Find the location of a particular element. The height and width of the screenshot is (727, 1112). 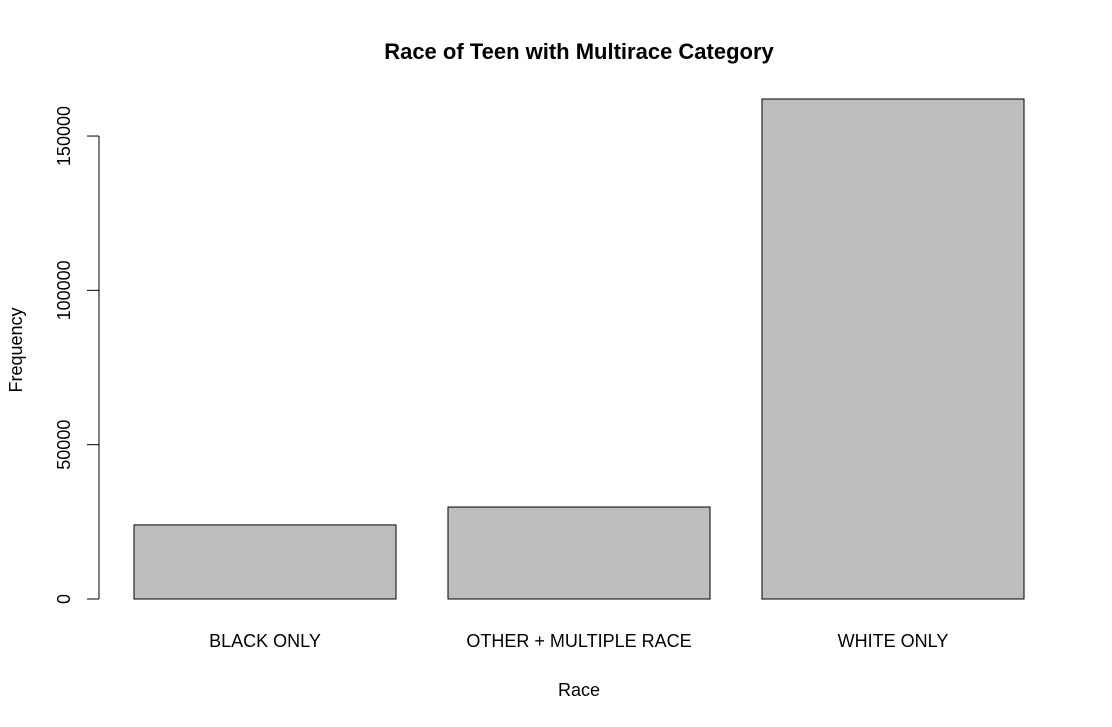

bar-other-multiple-race is located at coordinates (579, 553).